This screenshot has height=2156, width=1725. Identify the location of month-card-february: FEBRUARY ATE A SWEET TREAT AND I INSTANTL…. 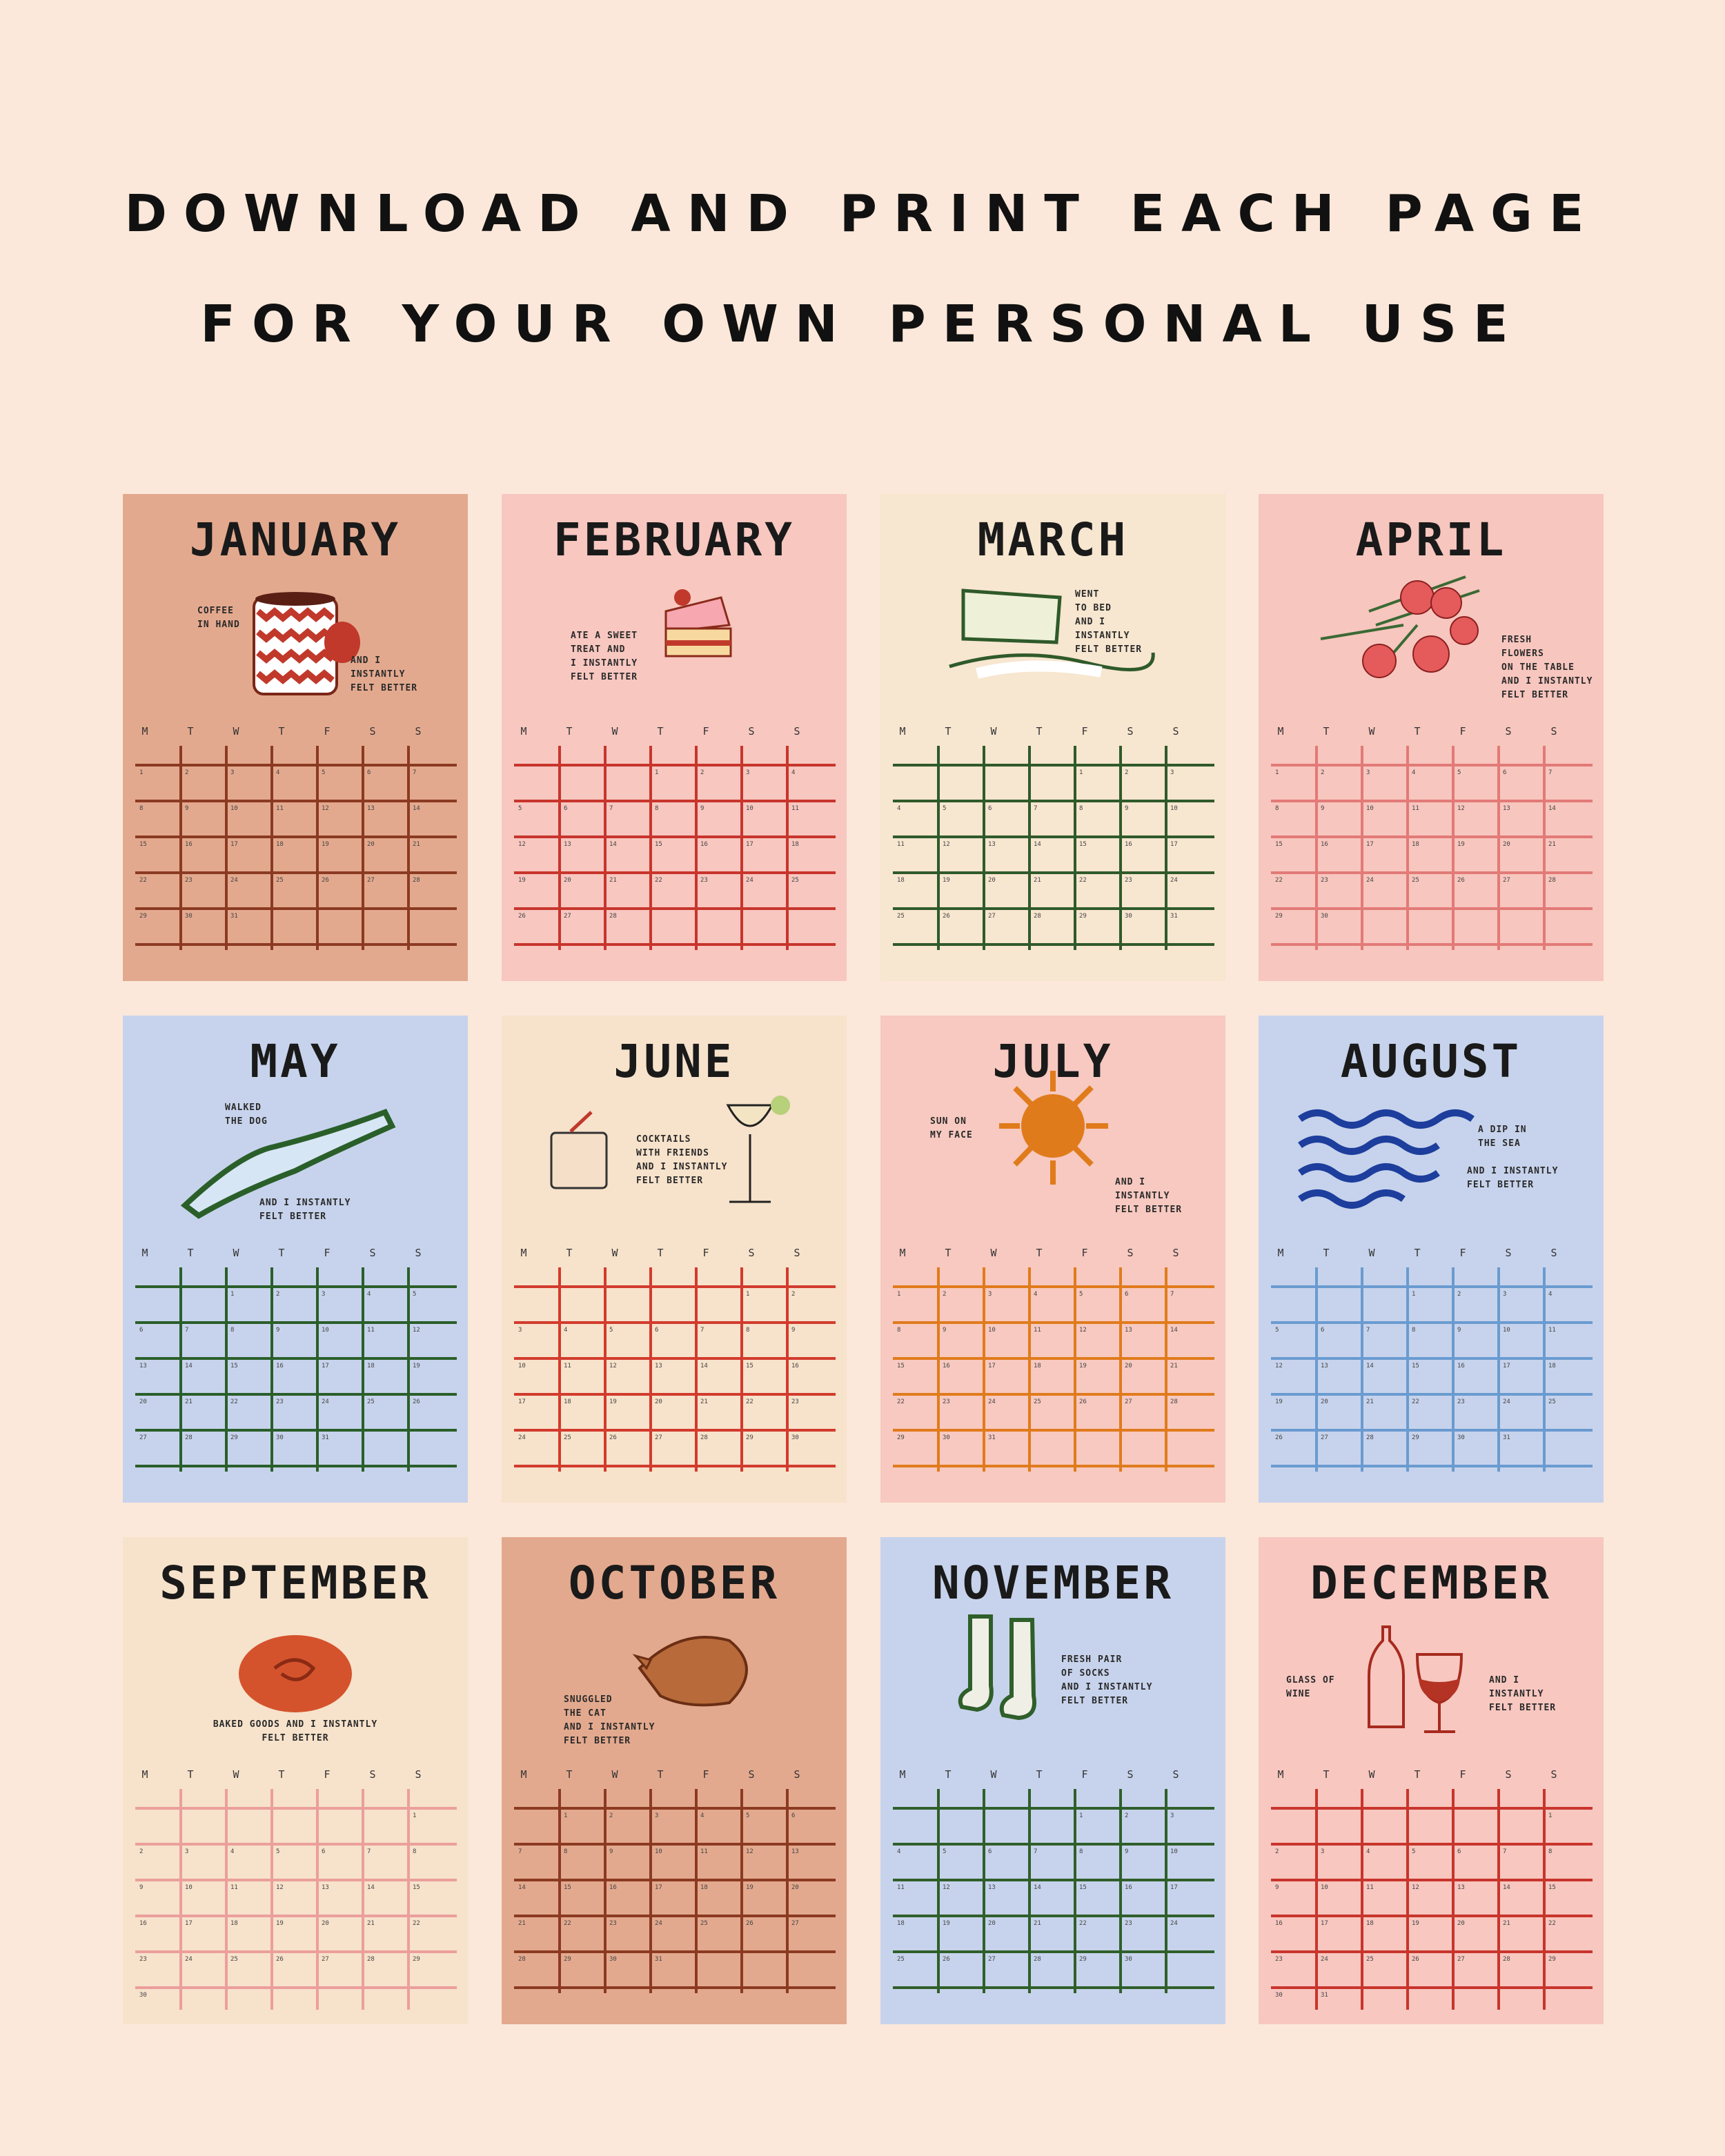
(674, 737).